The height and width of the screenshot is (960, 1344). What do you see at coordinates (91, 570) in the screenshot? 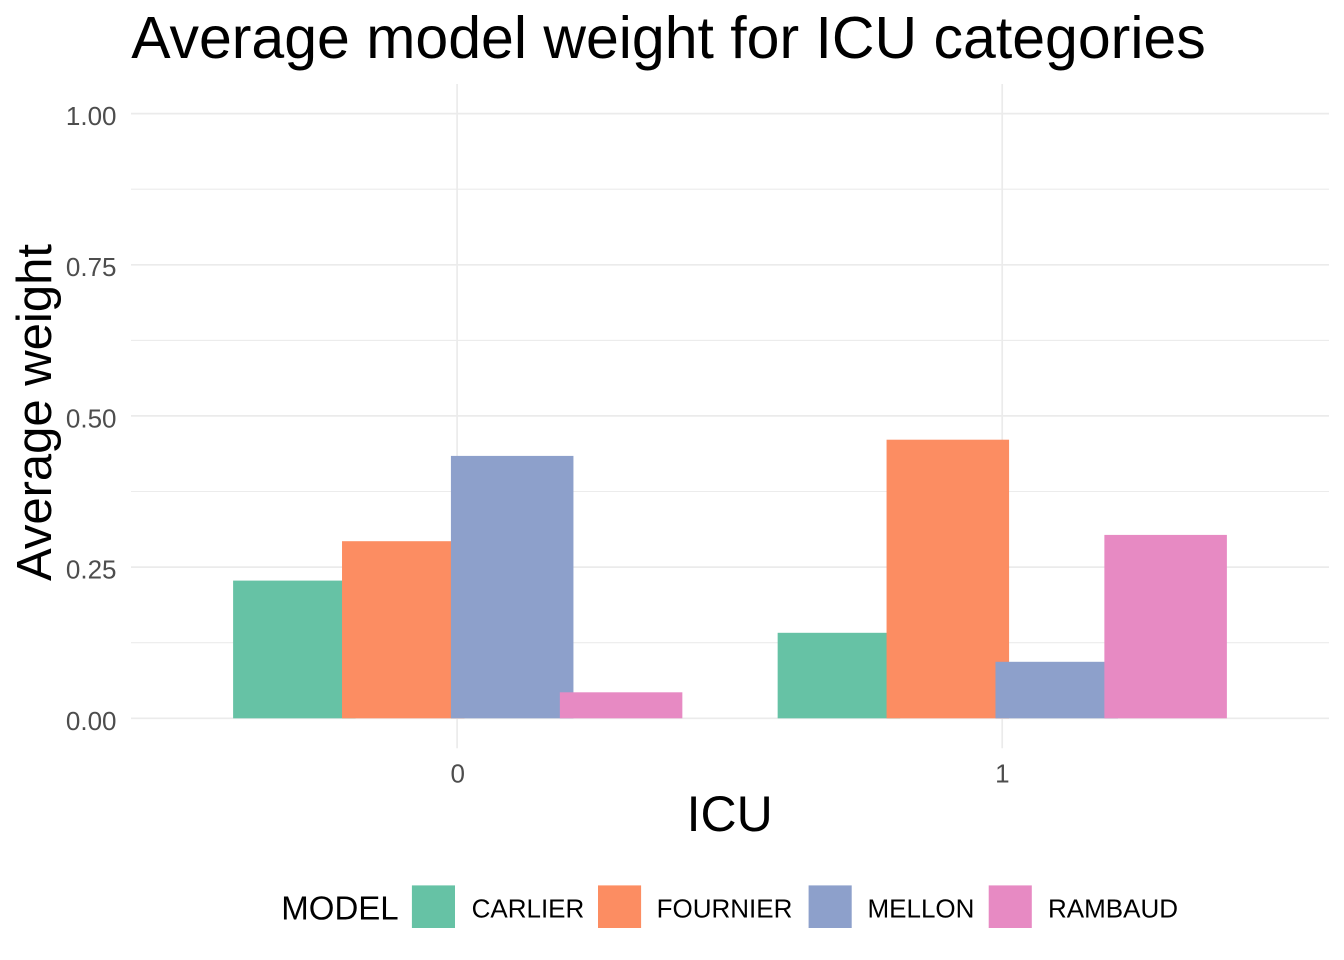
I see `svg-text: 0.25` at bounding box center [91, 570].